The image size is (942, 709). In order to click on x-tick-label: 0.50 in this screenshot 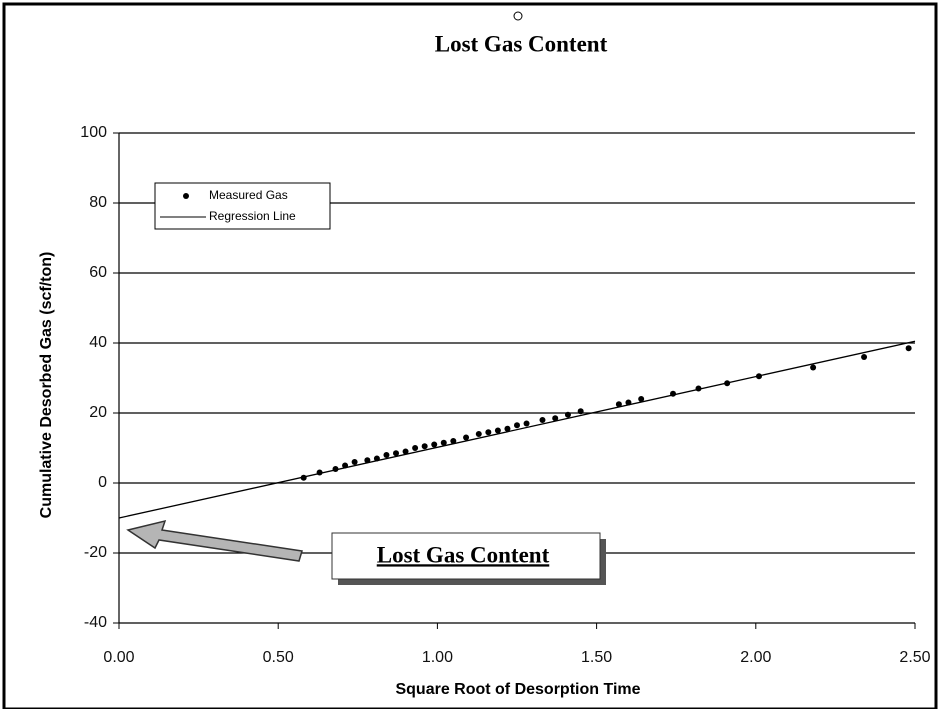, I will do `click(278, 657)`.